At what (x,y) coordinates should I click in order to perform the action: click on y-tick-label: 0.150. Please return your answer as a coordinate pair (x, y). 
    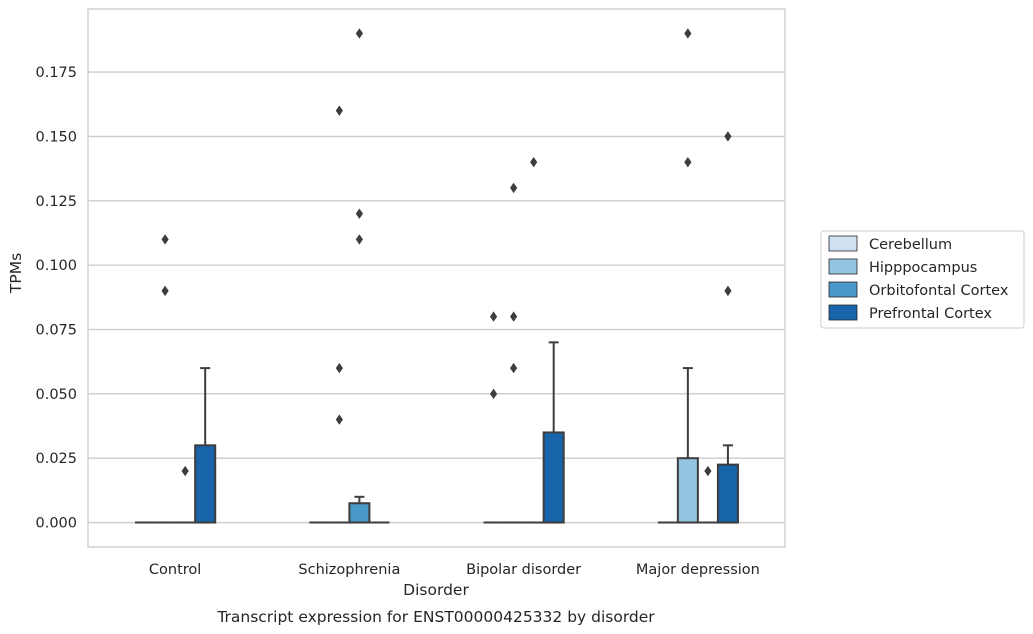
    Looking at the image, I should click on (56, 137).